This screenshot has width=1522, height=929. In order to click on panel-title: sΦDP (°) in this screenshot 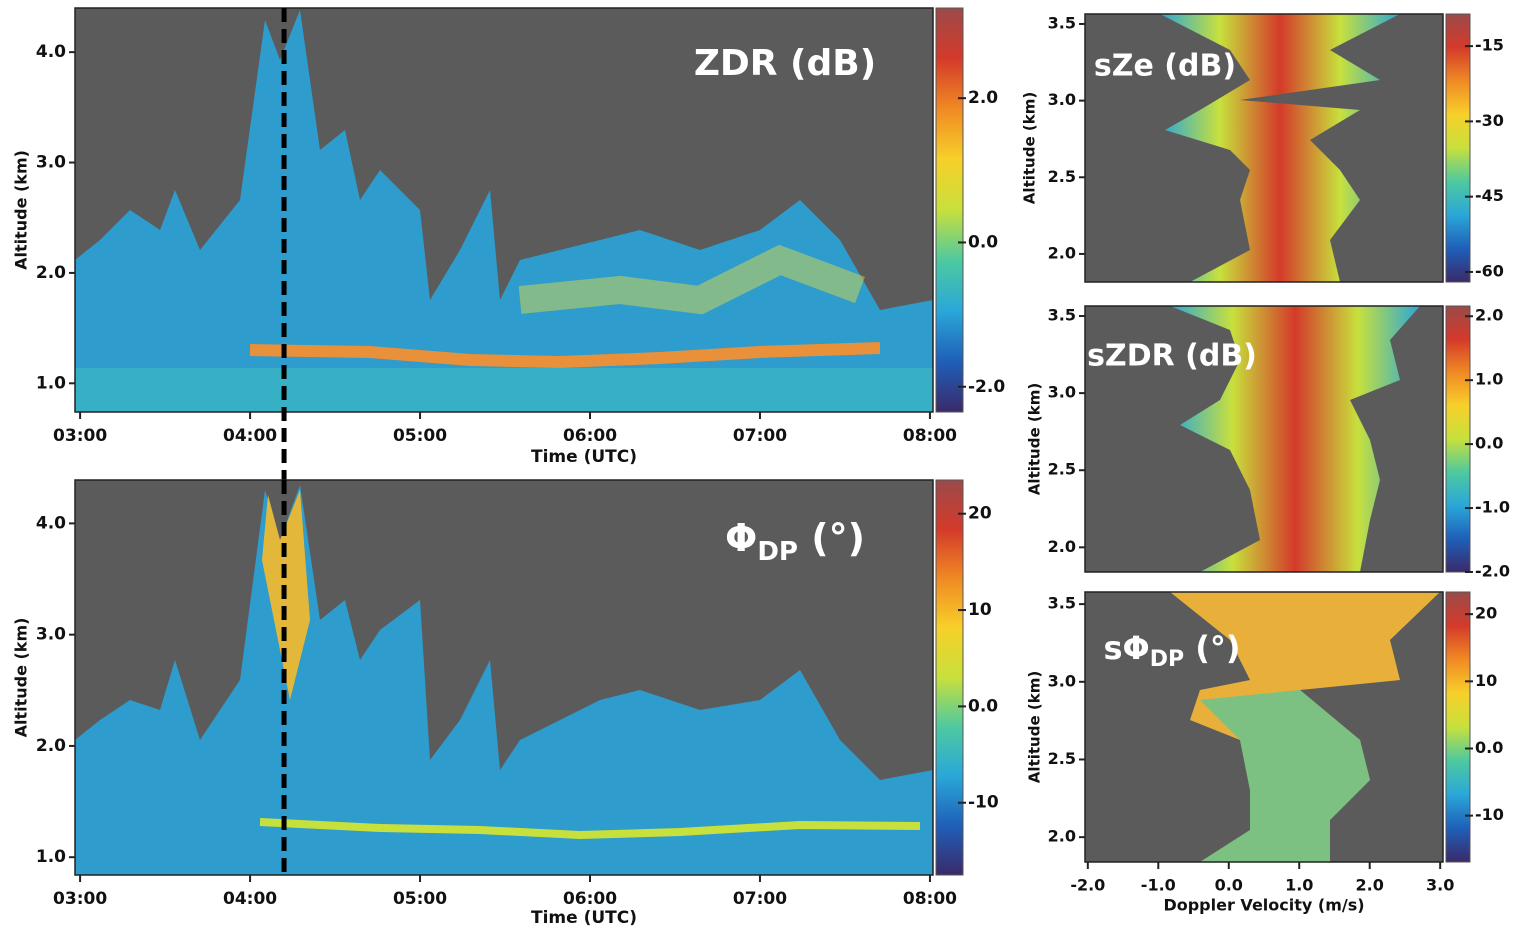, I will do `click(1171, 650)`.